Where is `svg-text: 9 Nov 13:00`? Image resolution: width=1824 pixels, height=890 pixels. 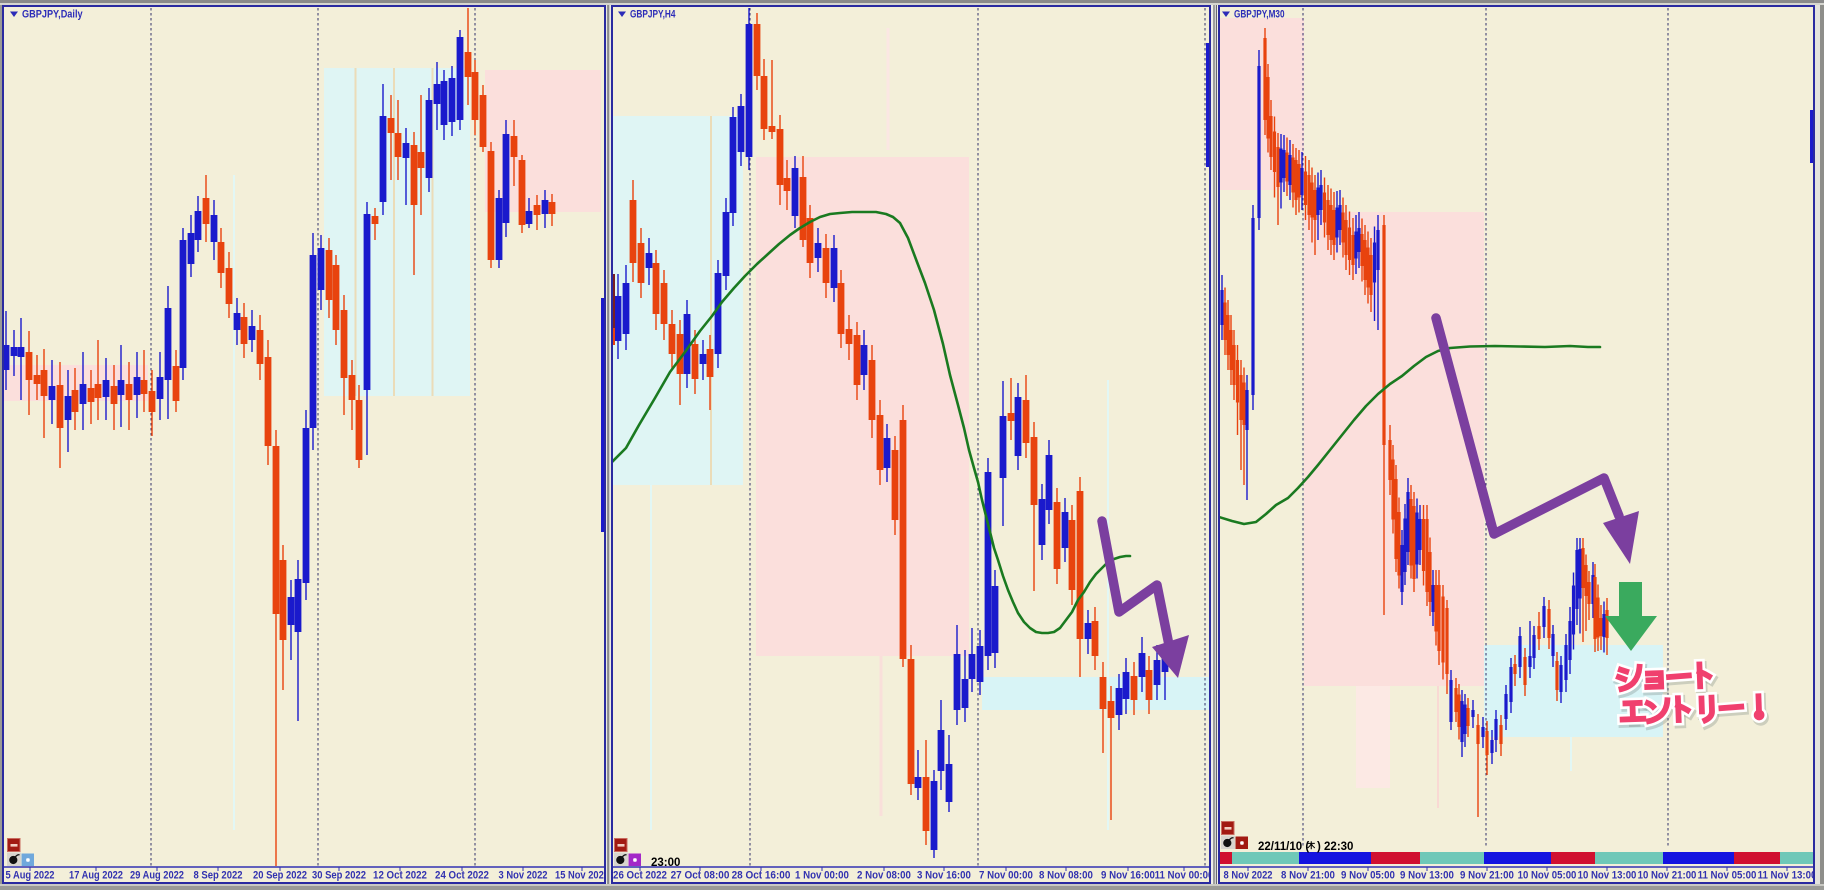
svg-text: 9 Nov 13:00 is located at coordinates (1427, 876).